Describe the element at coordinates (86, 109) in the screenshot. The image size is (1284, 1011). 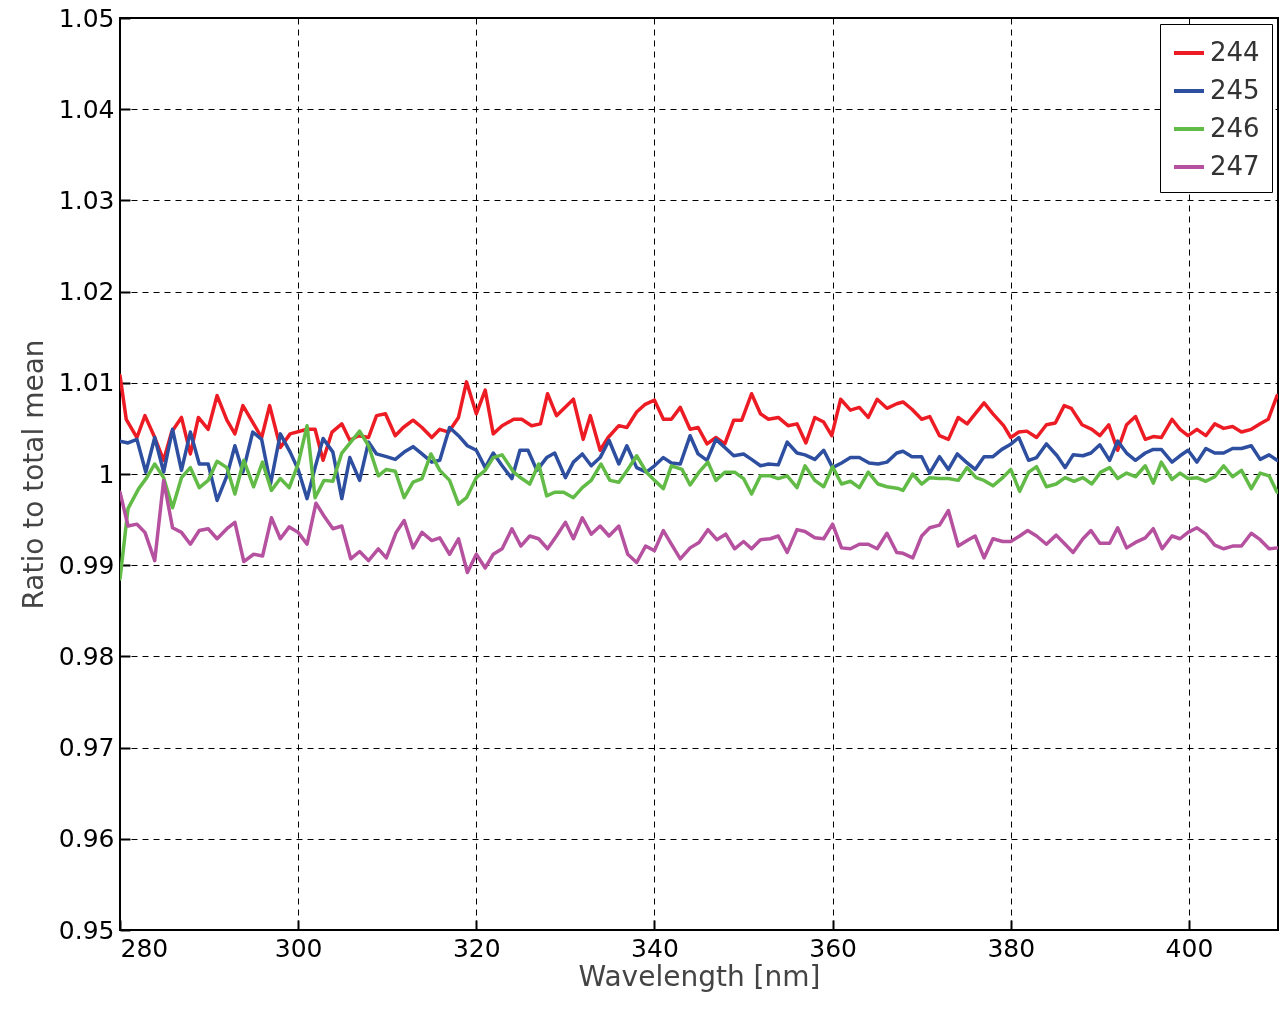
I see `y-tick-label: 1.04` at that location.